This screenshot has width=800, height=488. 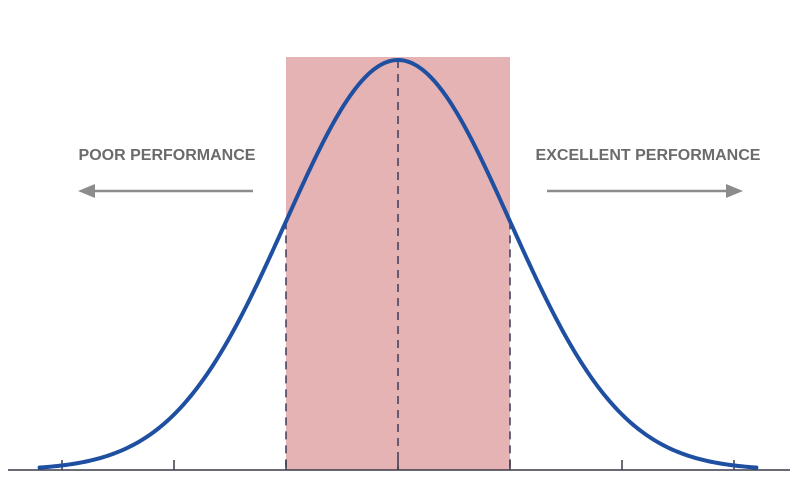 I want to click on right-arrow-icon, so click(x=645, y=191).